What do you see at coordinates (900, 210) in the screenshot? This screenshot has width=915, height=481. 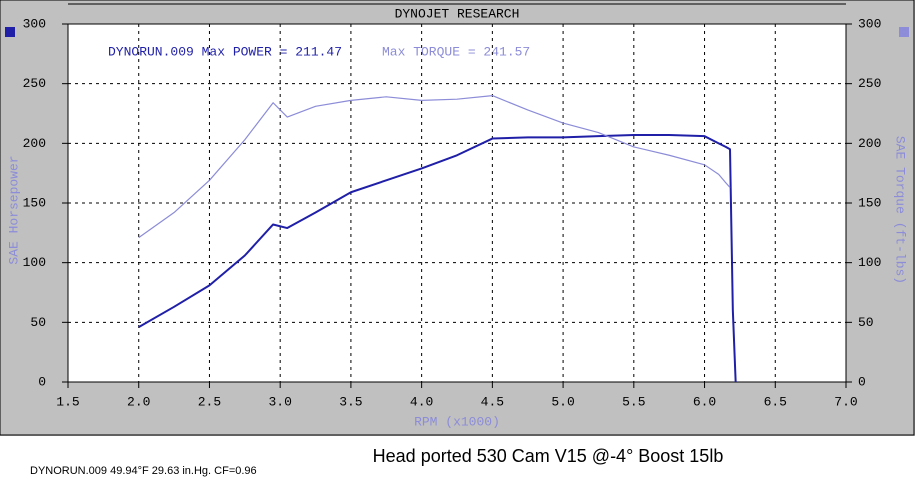 I see `y2-axis-label: SAE Torque (ft-lbs)` at bounding box center [900, 210].